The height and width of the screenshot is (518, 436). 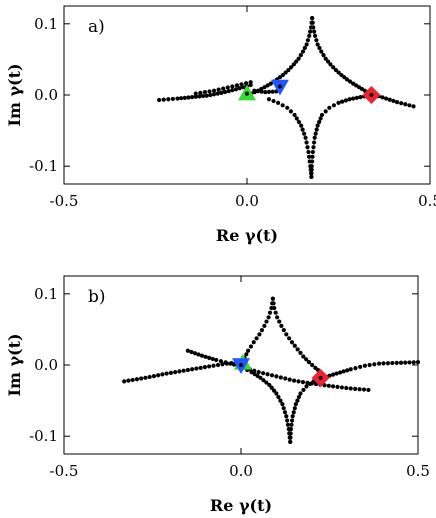 What do you see at coordinates (96, 27) in the screenshot?
I see `panel-label-a: a)` at bounding box center [96, 27].